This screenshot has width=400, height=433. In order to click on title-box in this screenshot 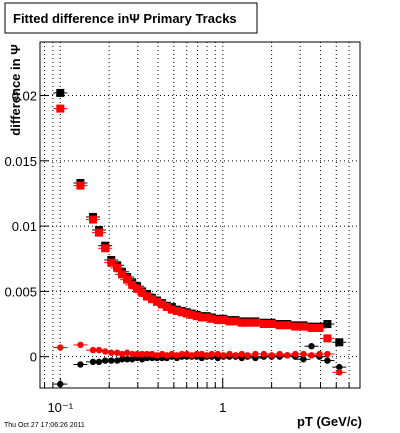, I will do `click(131, 18)`.